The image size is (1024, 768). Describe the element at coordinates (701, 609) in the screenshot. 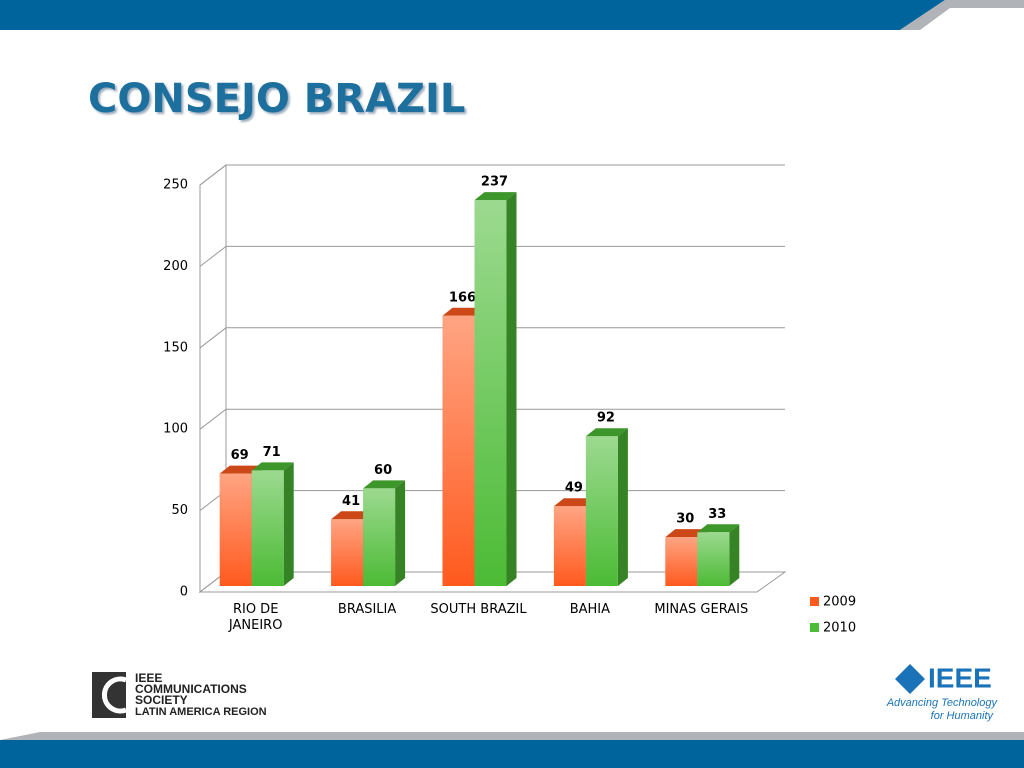

I see `x-tick-label: MINAS GERAIS` at that location.